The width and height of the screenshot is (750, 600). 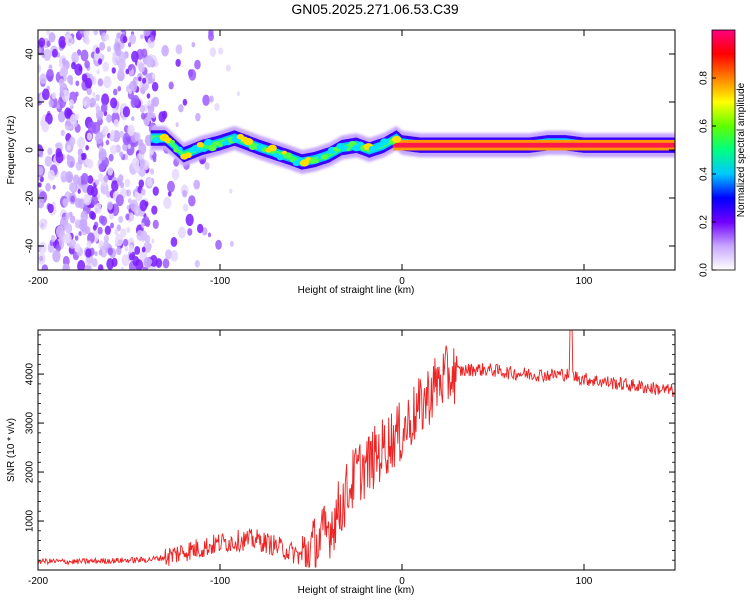 What do you see at coordinates (741, 149) in the screenshot?
I see `colorbar-label: Normalized spectral amplitude` at bounding box center [741, 149].